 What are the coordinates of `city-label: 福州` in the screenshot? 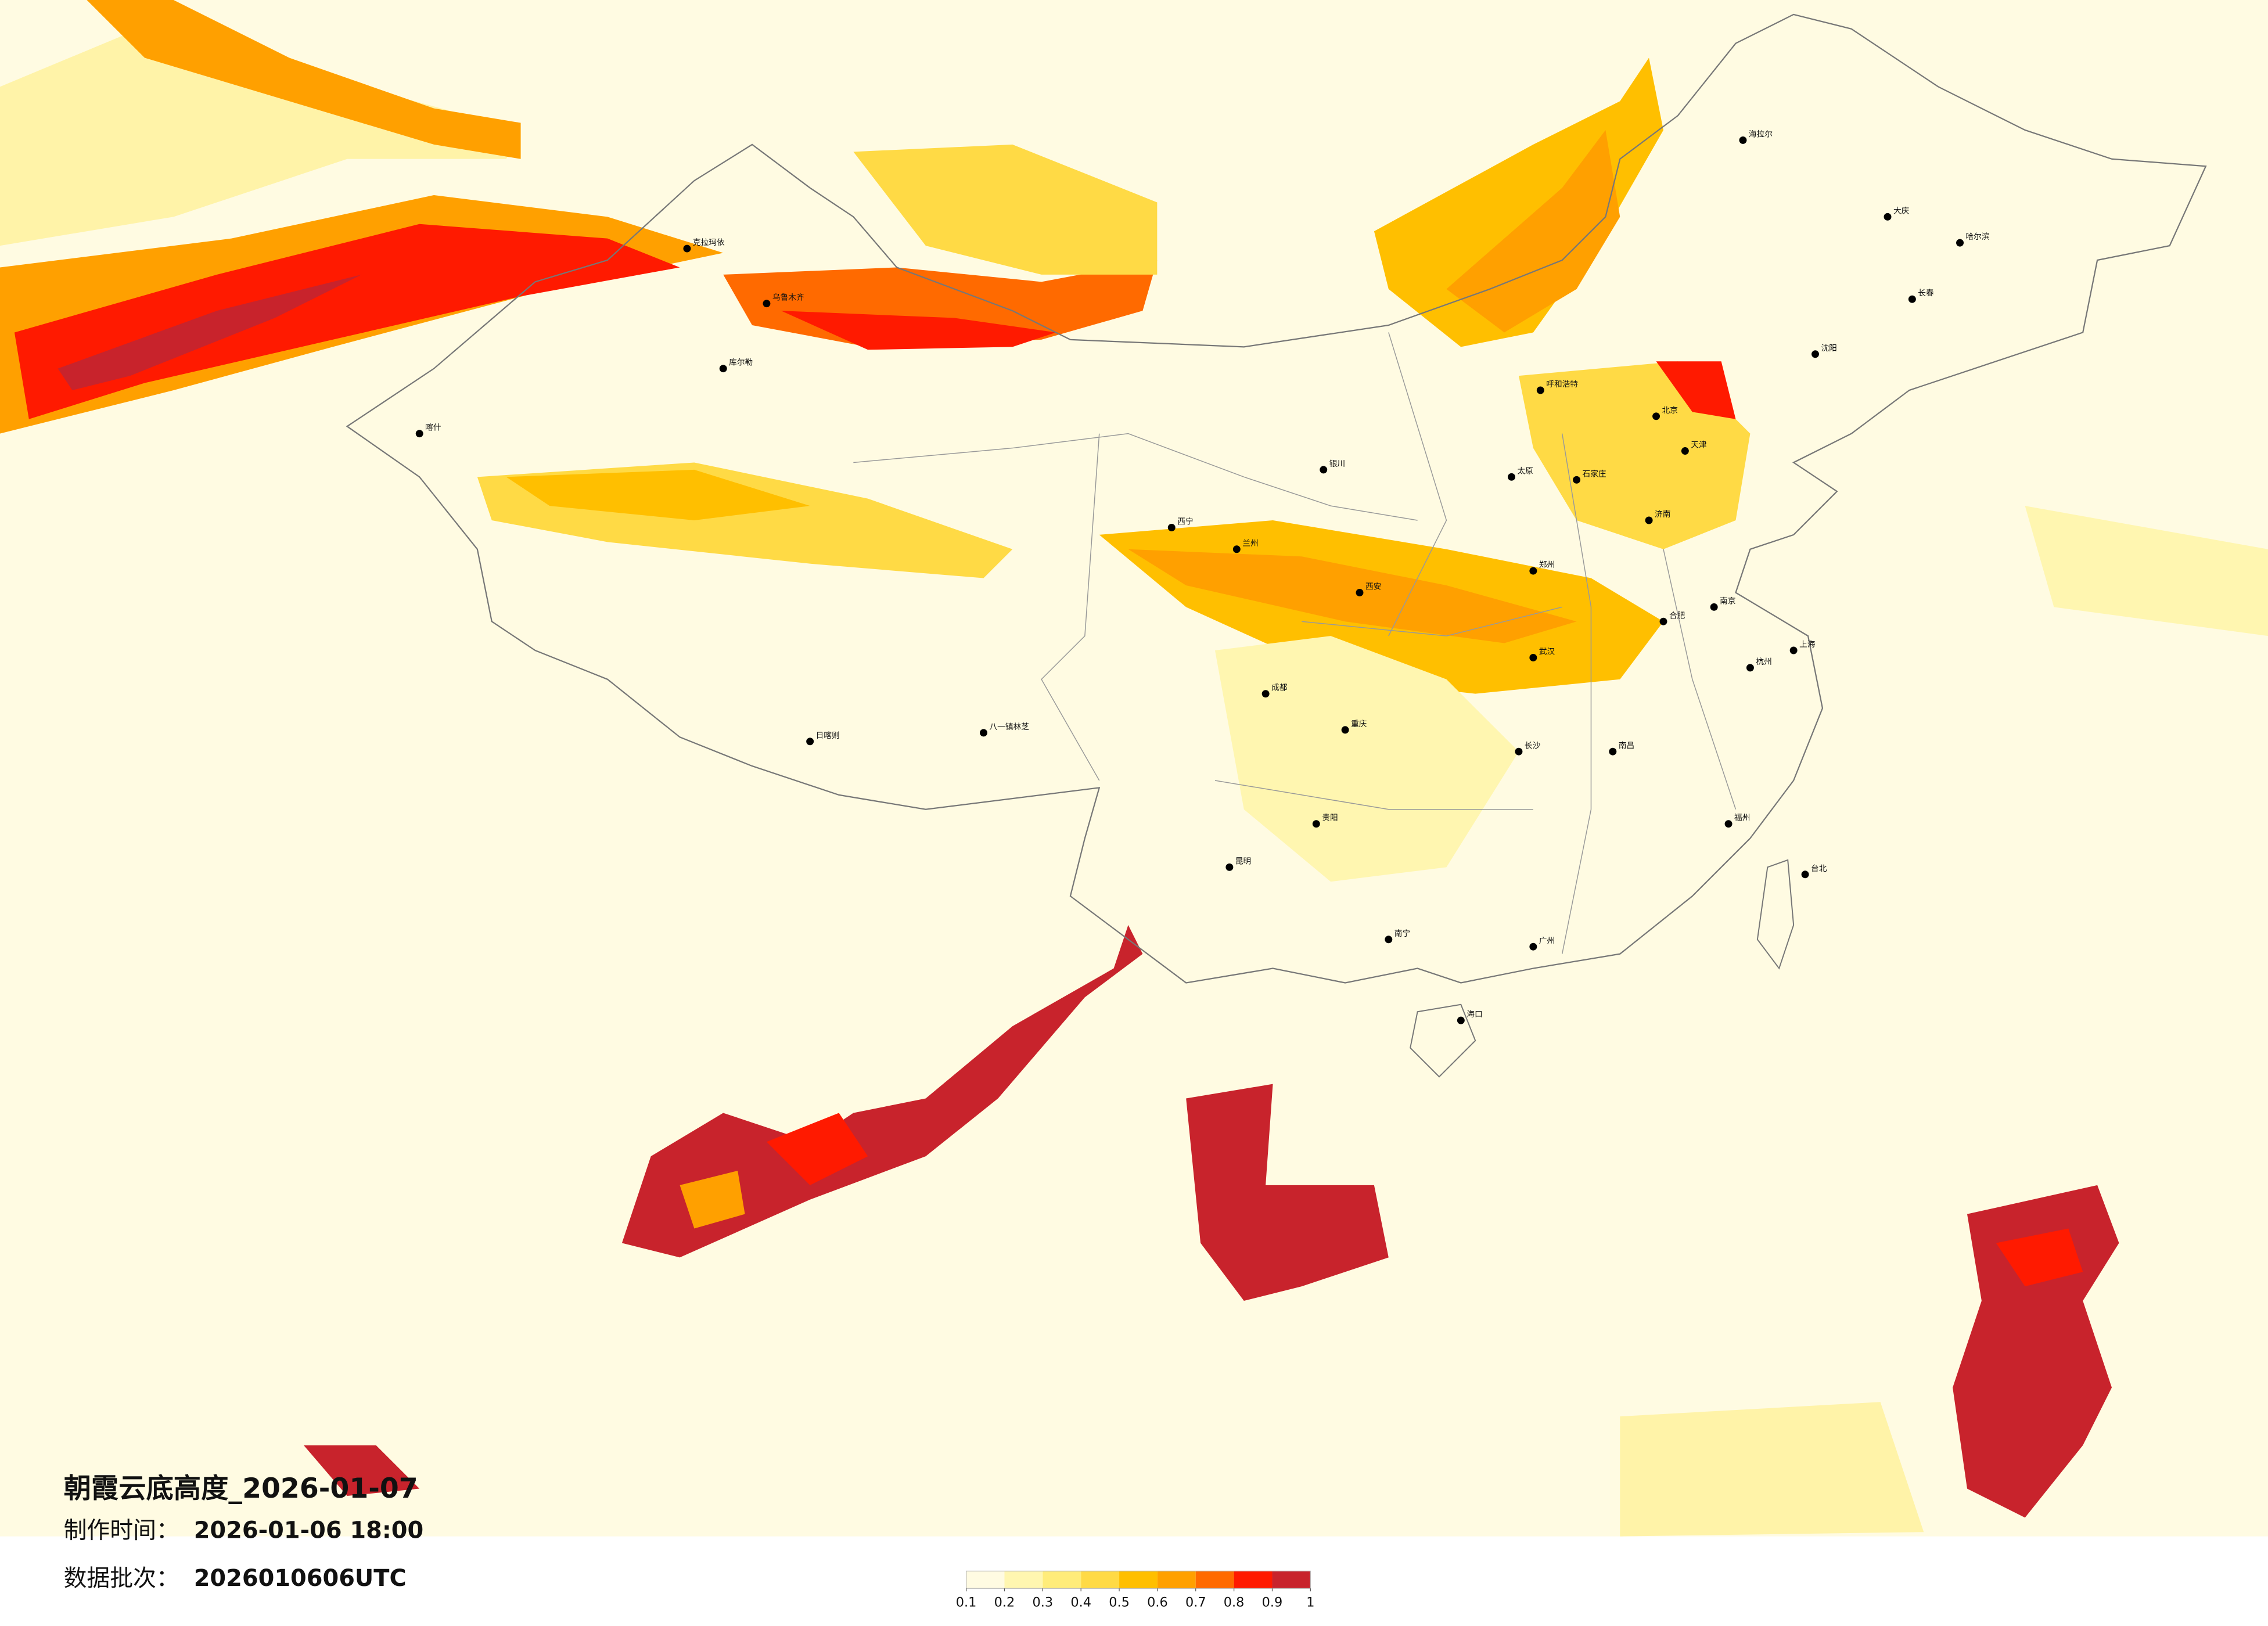 It's located at (1742, 818).